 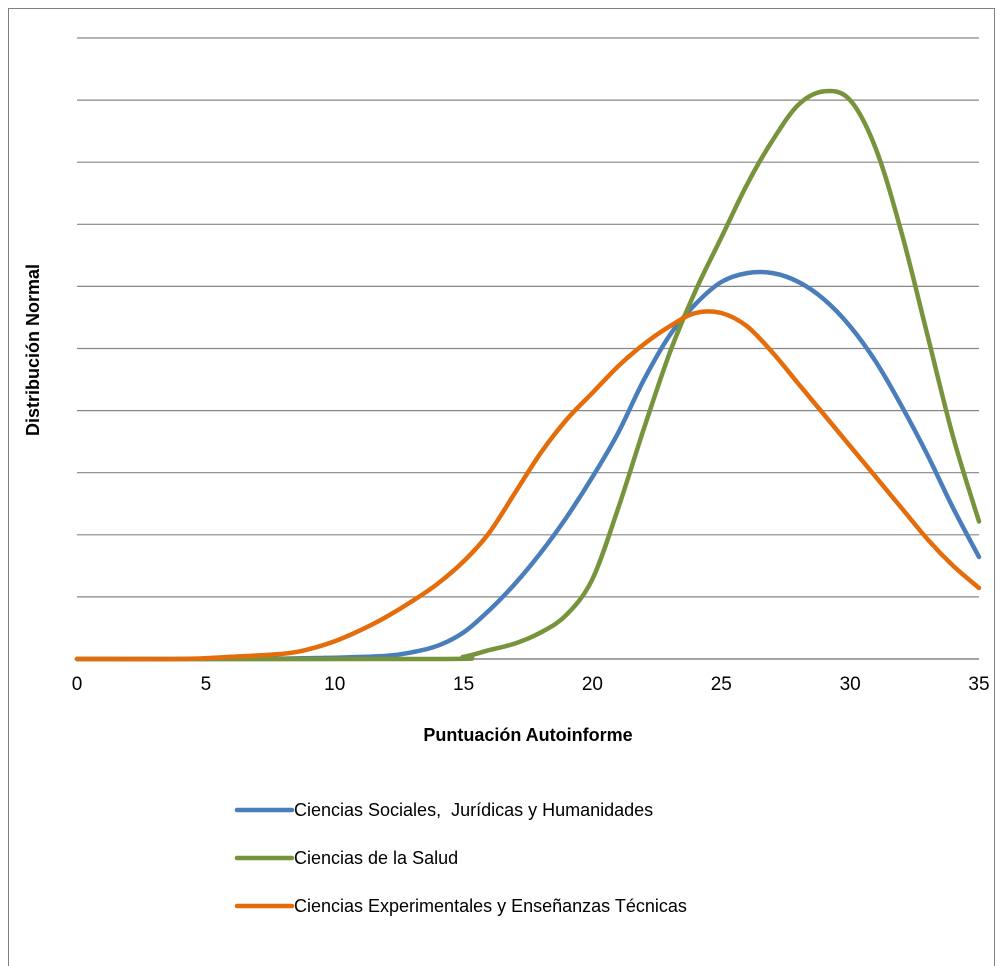 I want to click on x-tick-label: 35, so click(x=978, y=684).